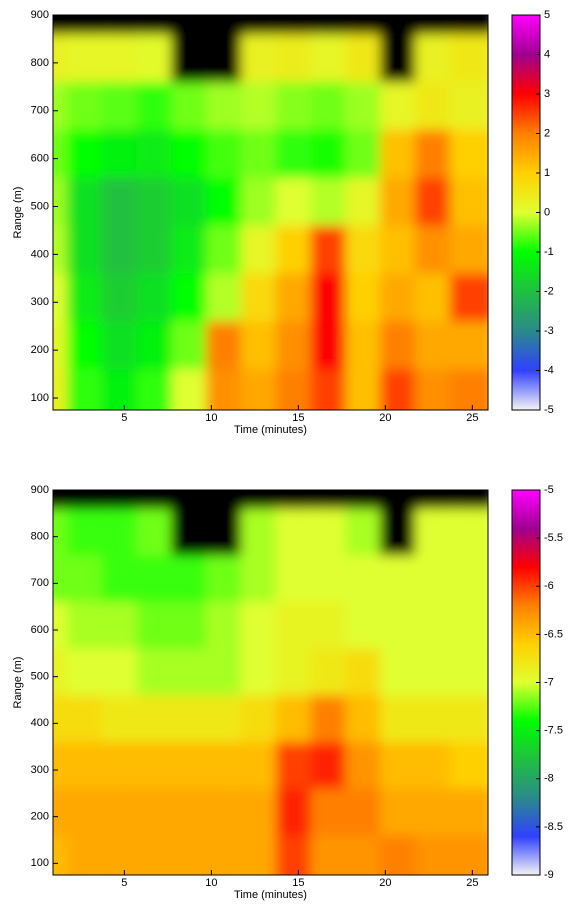  I want to click on colorbar-tick-label: -6, so click(549, 586).